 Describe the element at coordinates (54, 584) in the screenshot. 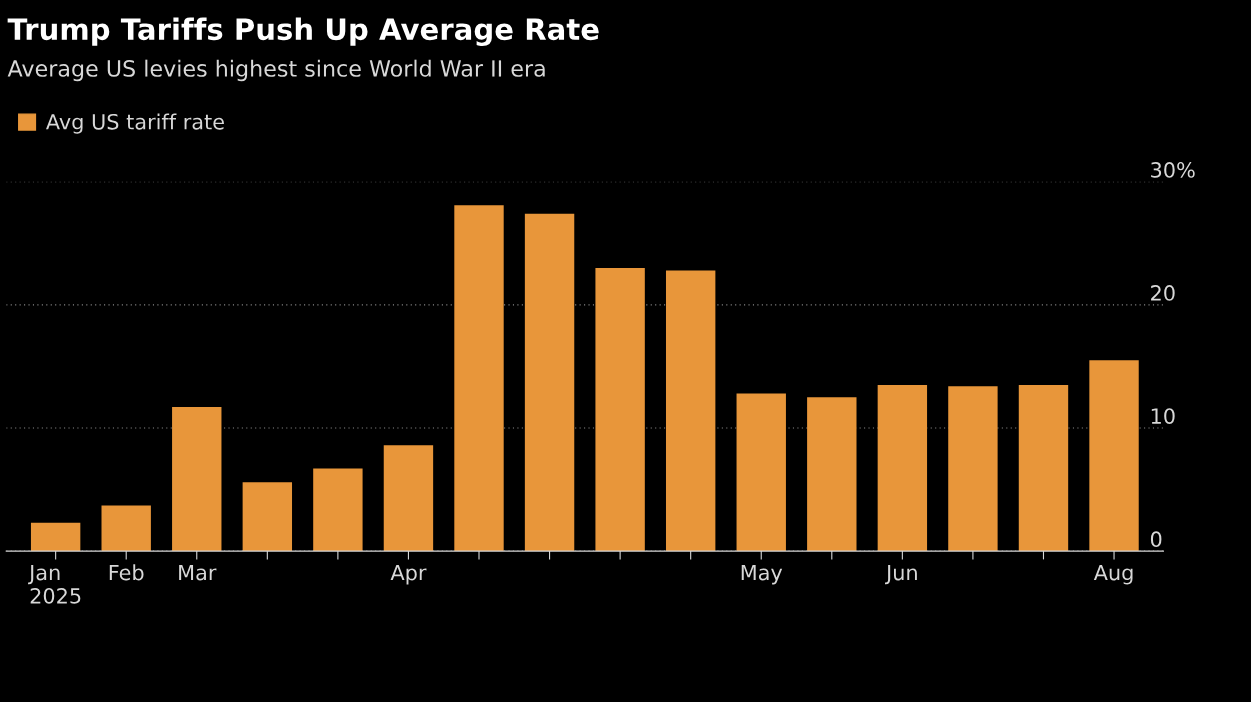

I see `x-tick-label: Jan 2025` at that location.